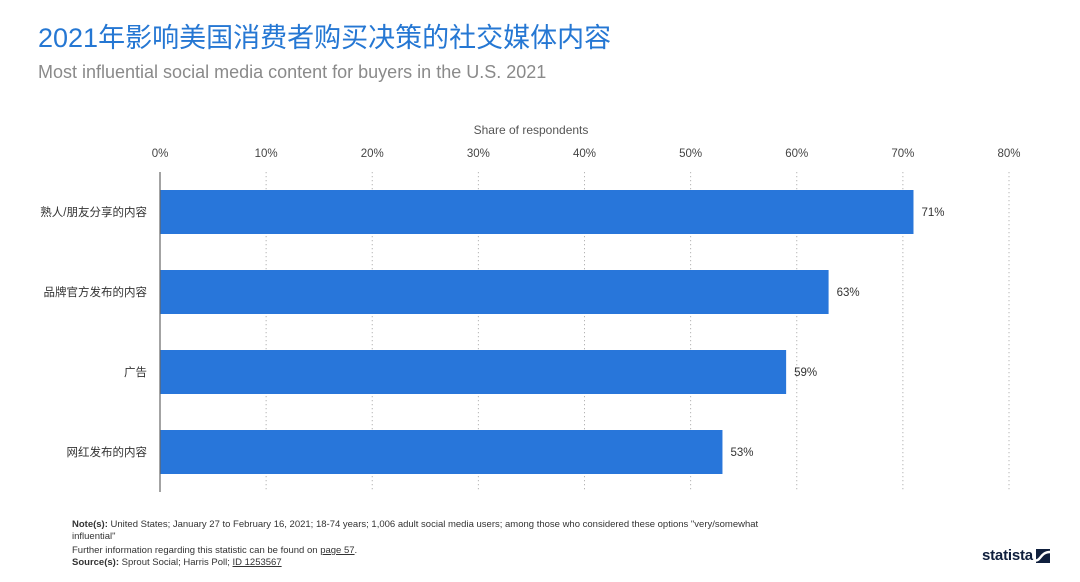 The height and width of the screenshot is (582, 1080). I want to click on x-tick-label: 40%, so click(584, 154).